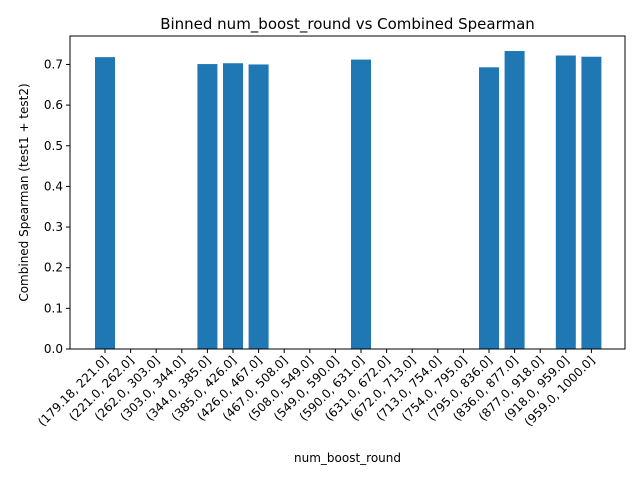  I want to click on y-tick-label: 0.7, so click(53, 64).